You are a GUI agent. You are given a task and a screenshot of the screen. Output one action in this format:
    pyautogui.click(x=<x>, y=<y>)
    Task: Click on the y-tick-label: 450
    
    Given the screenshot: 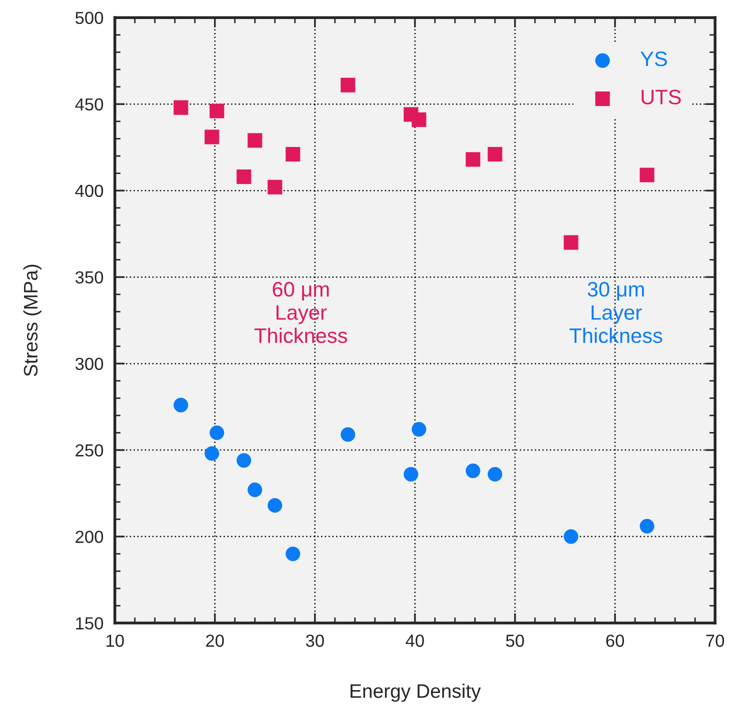 What is the action you would take?
    pyautogui.click(x=89, y=104)
    